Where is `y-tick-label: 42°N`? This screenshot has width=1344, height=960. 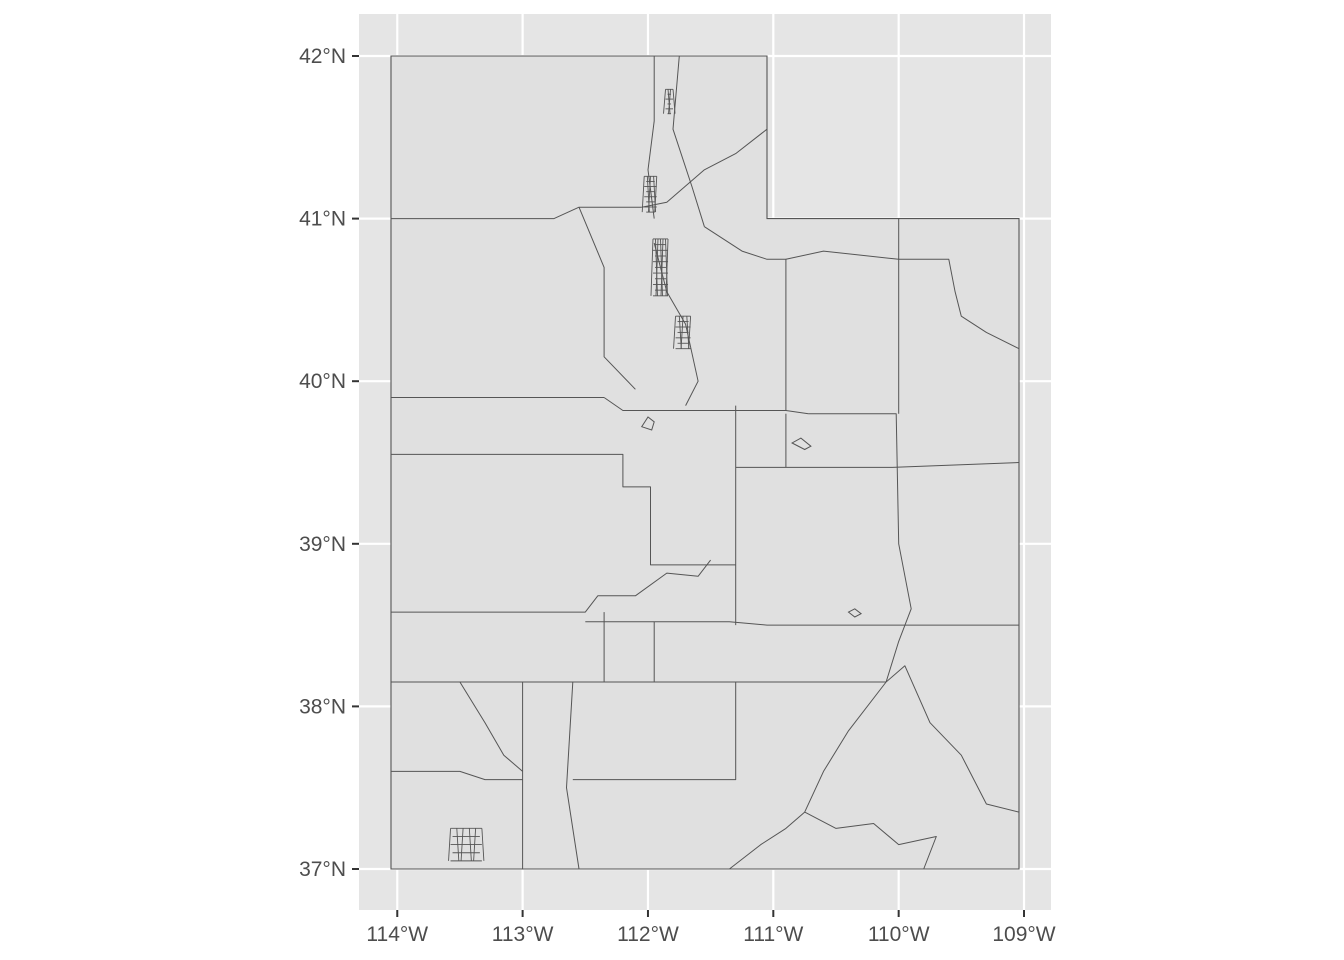
y-tick-label: 42°N is located at coordinates (322, 56).